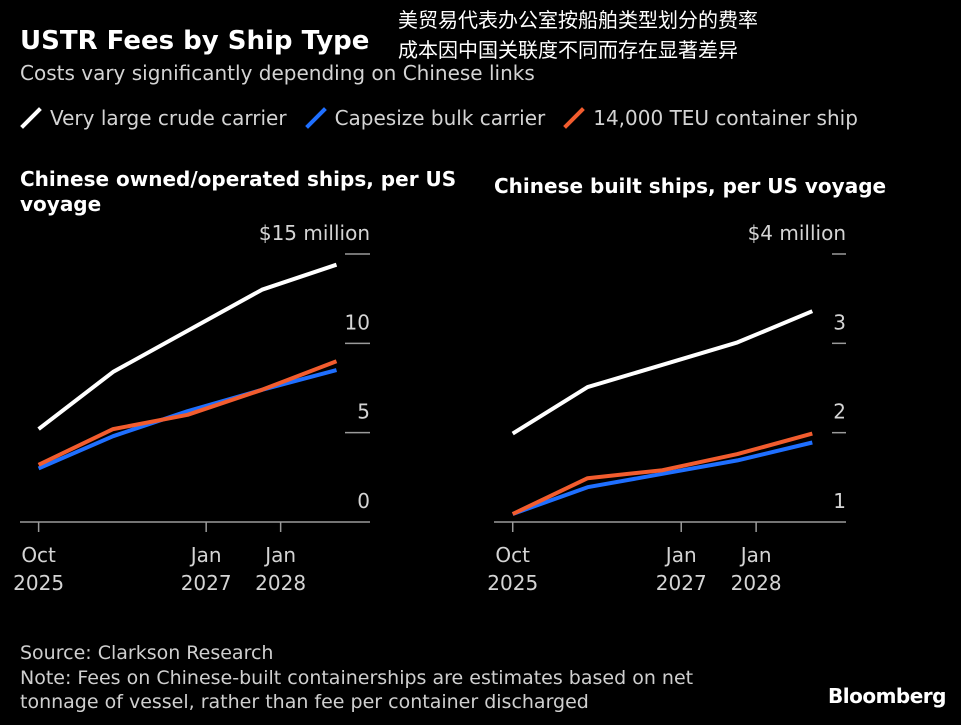 Image resolution: width=961 pixels, height=725 pixels. Describe the element at coordinates (315, 118) in the screenshot. I see `legend-swatch-capesize` at that location.